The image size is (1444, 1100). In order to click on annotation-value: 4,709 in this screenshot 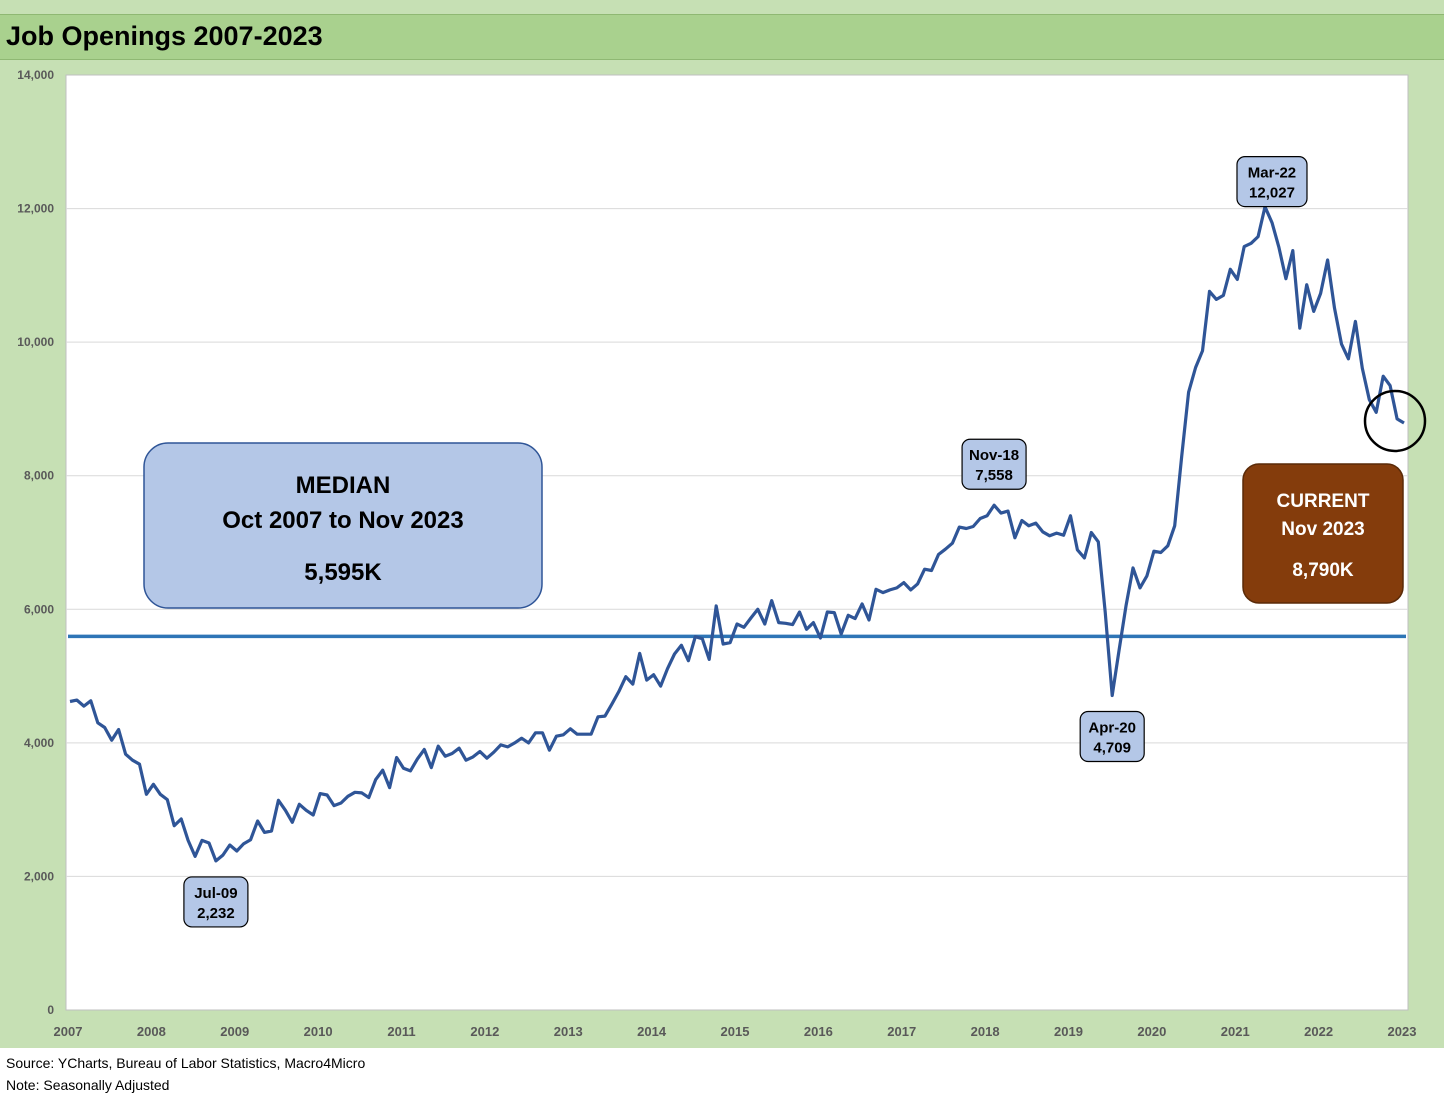, I will do `click(1112, 748)`.